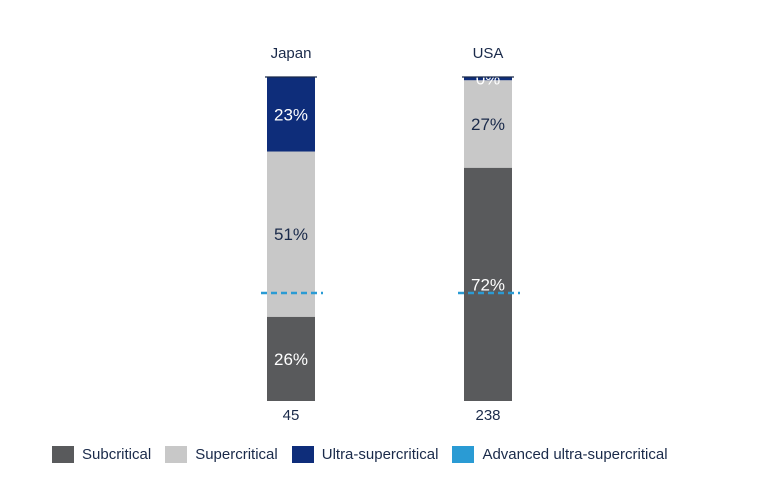  I want to click on category-label-japan: Japan, so click(291, 53).